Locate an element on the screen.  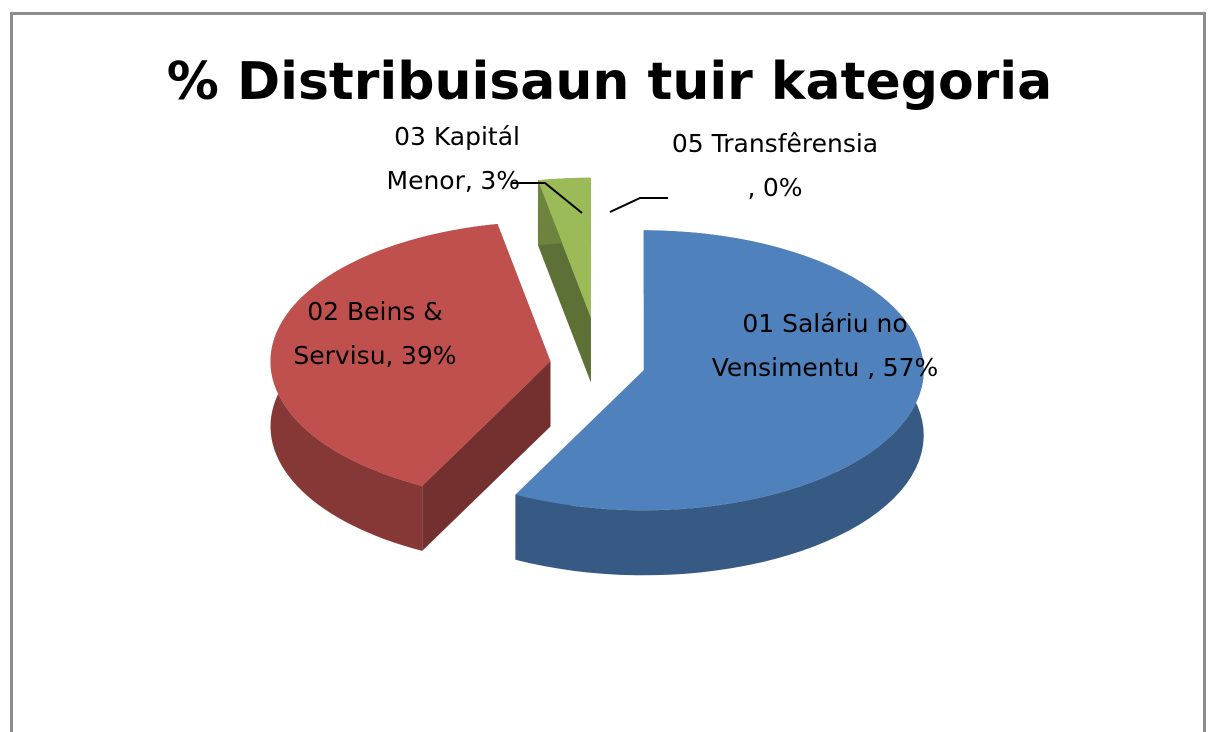
data-label: 01 Saláriu no Vensimentu , 57% is located at coordinates (825, 346).